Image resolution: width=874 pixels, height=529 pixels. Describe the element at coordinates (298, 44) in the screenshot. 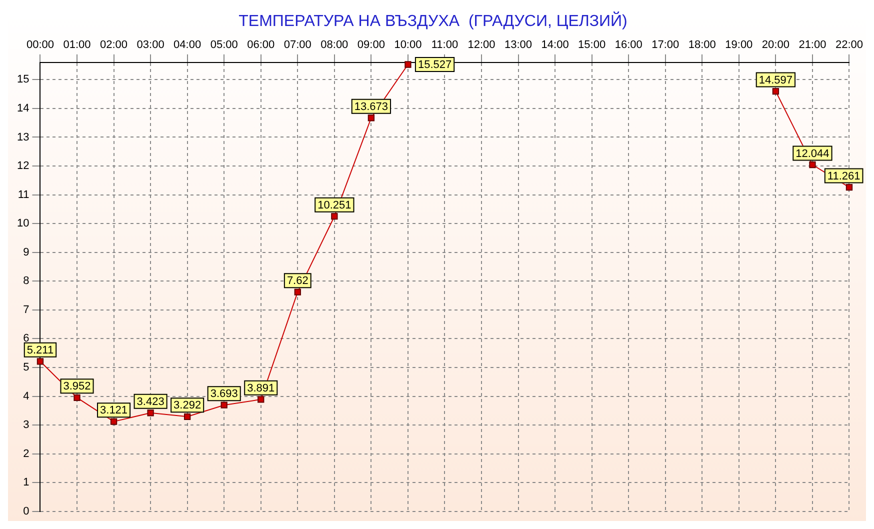

I see `x-tick-label: 07:00` at that location.